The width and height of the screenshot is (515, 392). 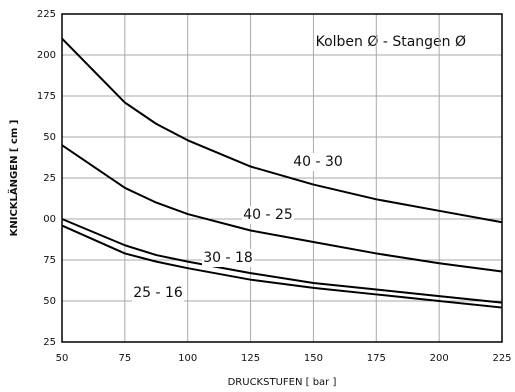 What do you see at coordinates (187, 358) in the screenshot?
I see `x-tick-label: 100` at bounding box center [187, 358].